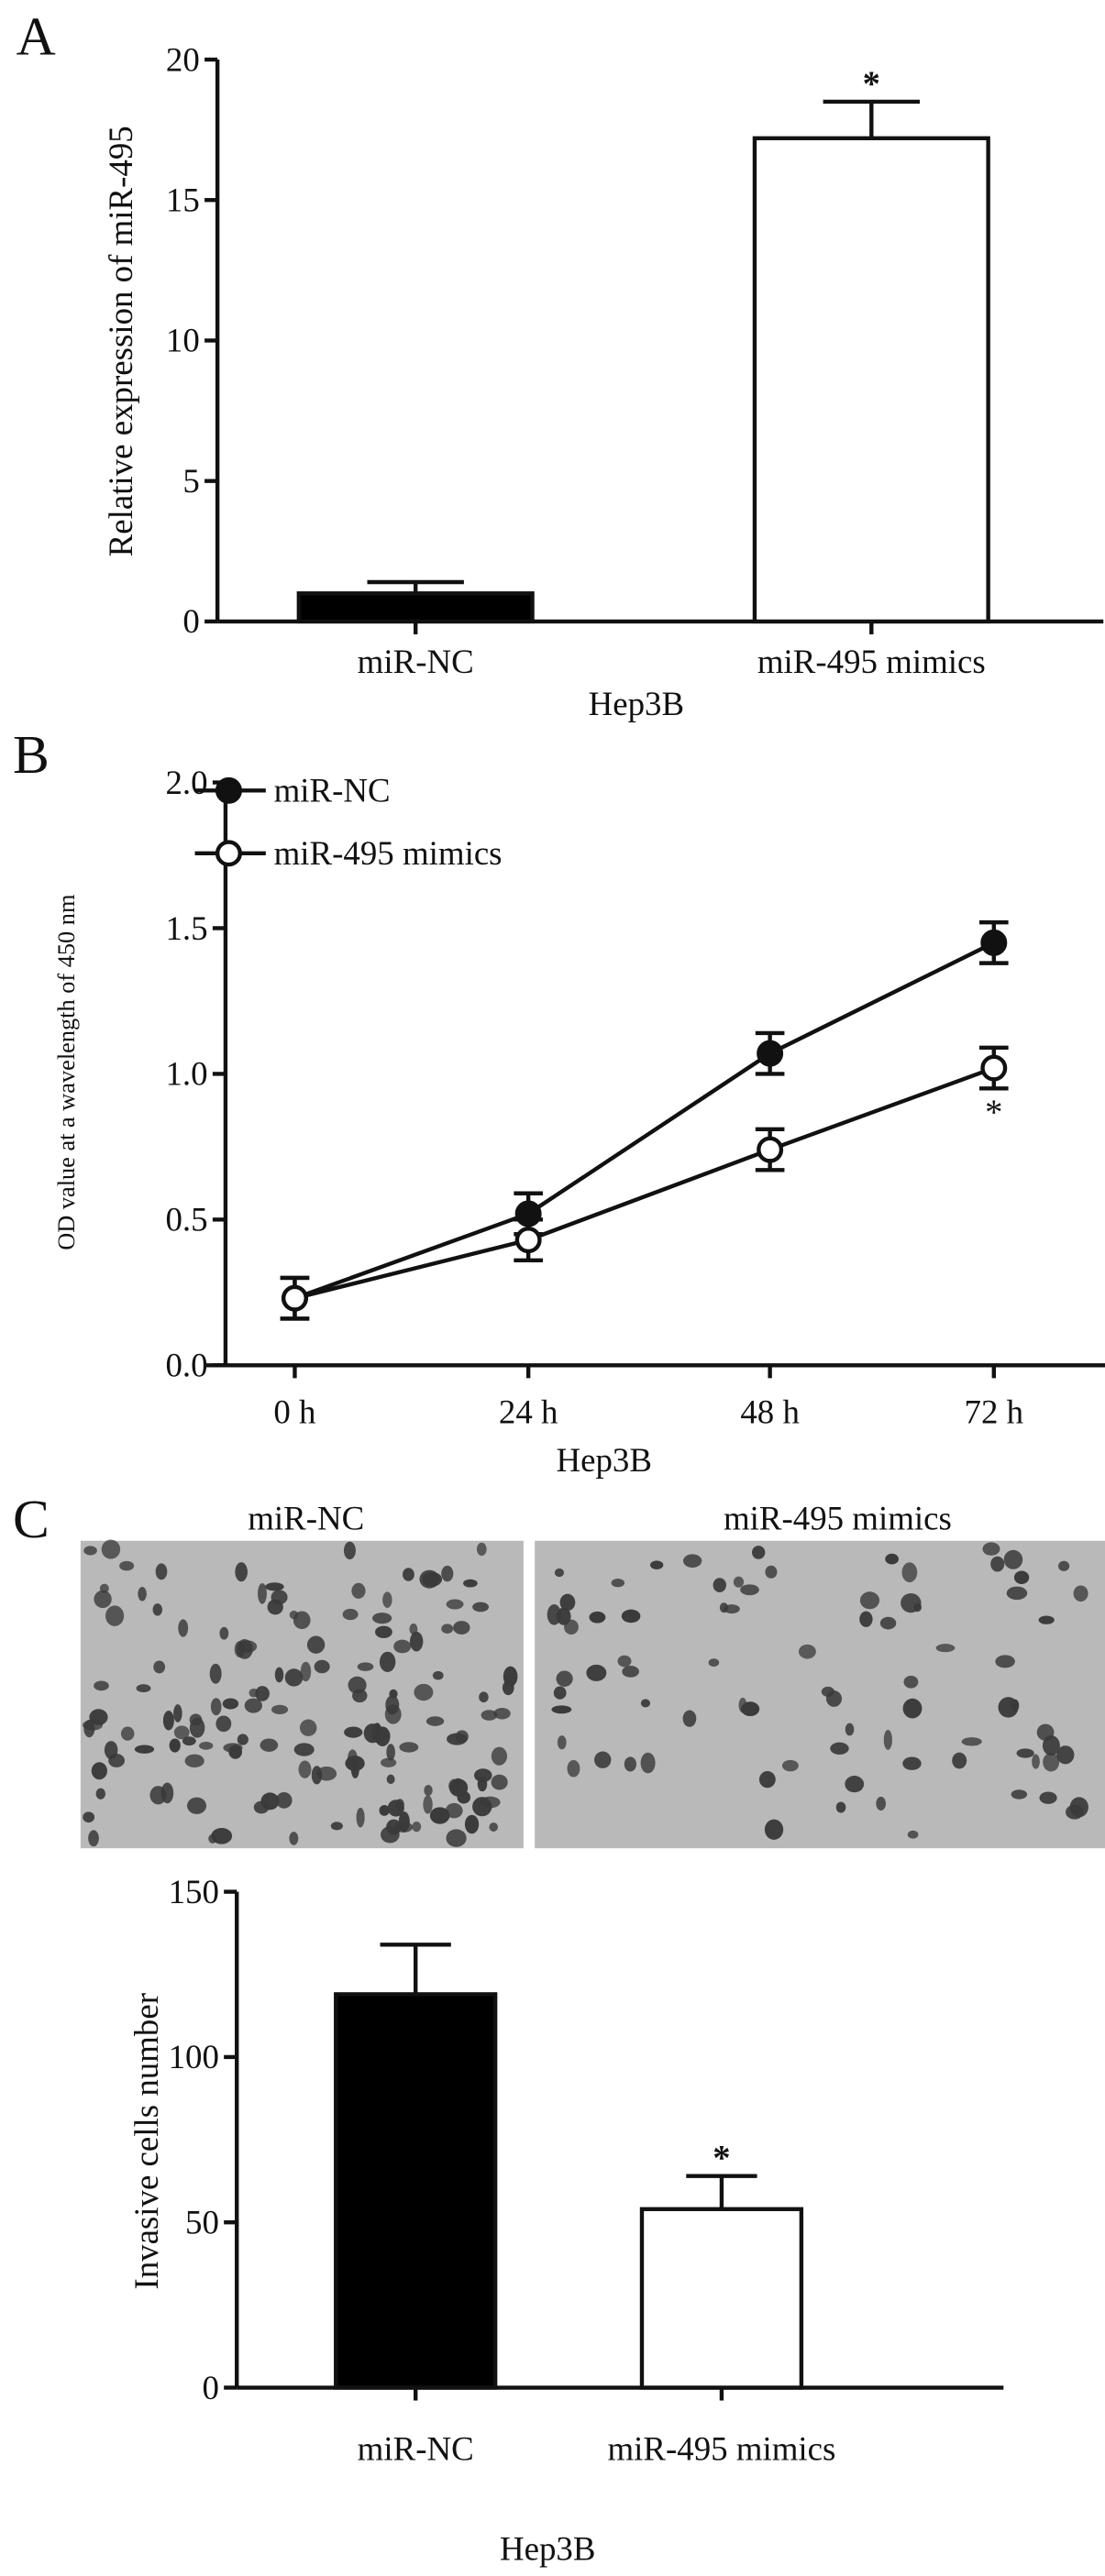 This screenshot has height=2576, width=1105. What do you see at coordinates (636, 703) in the screenshot?
I see `panel-a-x-axis-title: Hep3B` at bounding box center [636, 703].